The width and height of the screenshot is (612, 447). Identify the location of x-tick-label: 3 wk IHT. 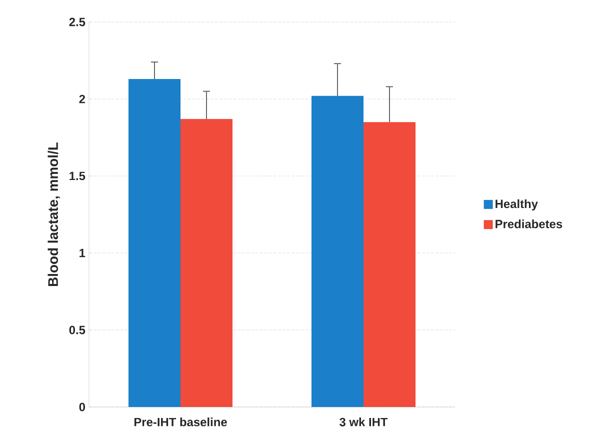
(364, 422).